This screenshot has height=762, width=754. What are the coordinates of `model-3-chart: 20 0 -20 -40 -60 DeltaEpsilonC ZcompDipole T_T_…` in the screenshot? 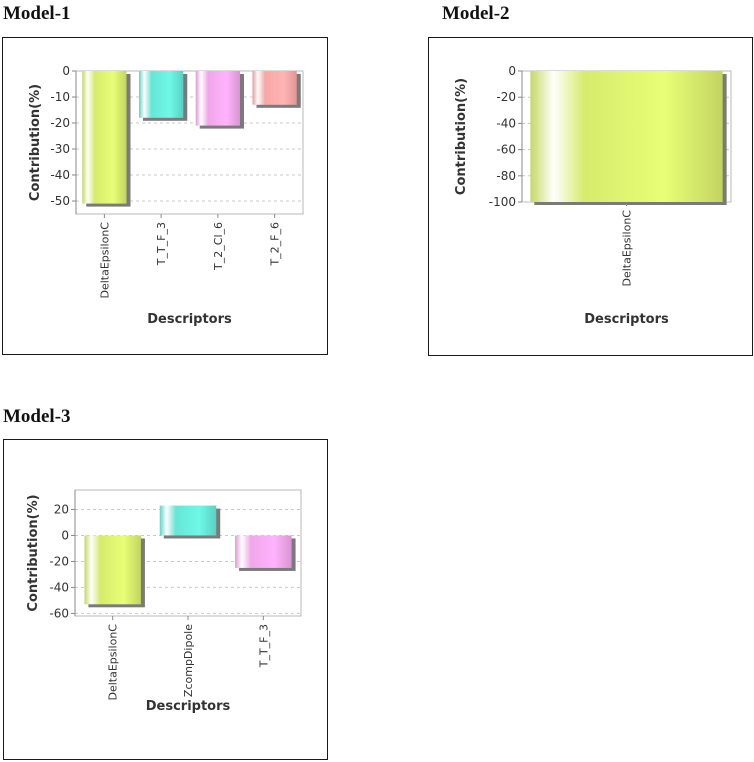 It's located at (164, 601).